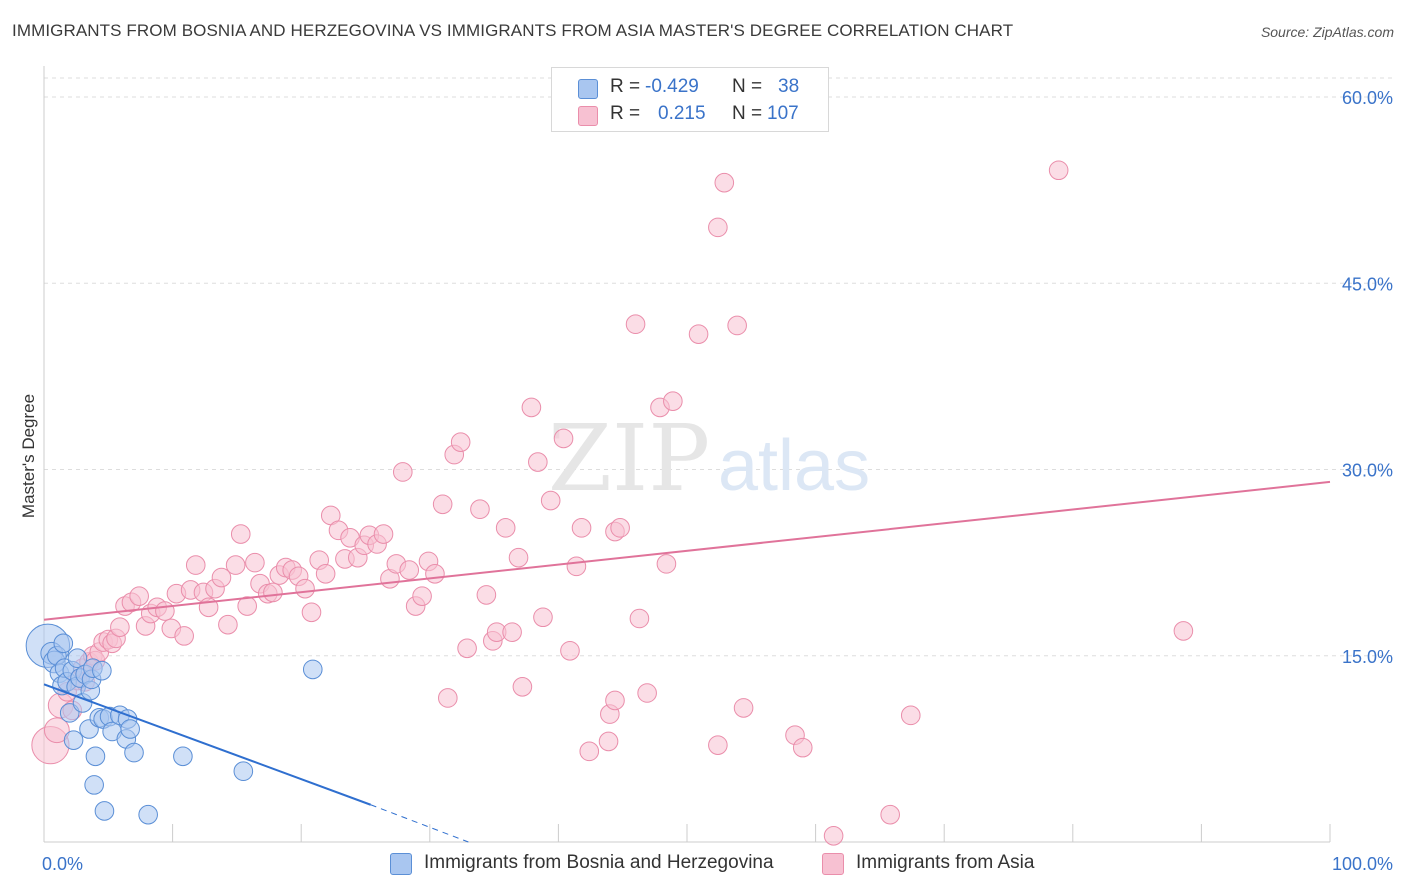  Describe the element at coordinates (401, 864) in the screenshot. I see `bottom-legend-swatch-blue` at that location.